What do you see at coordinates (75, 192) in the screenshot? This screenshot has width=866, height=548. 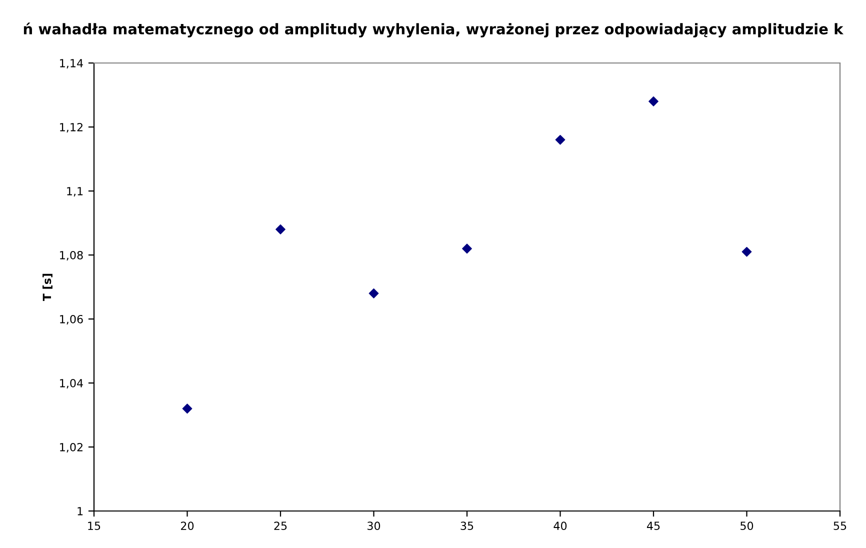 I see `y-tick-label: 1,1` at bounding box center [75, 192].